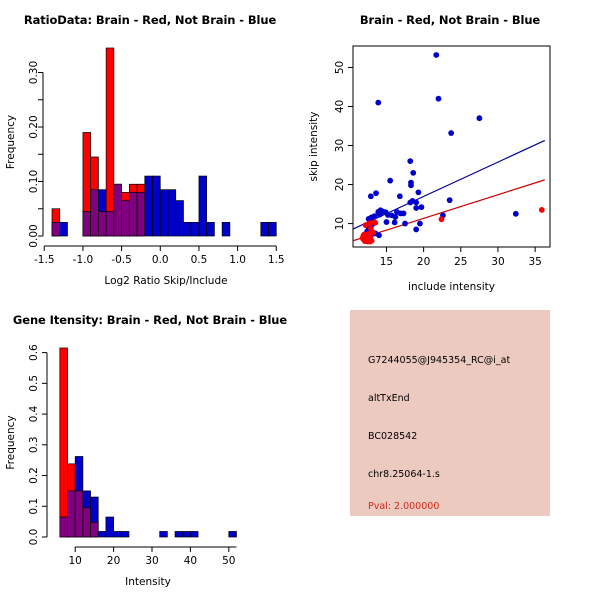 This screenshot has width=600, height=600. I want to click on x-axis-title: include intensity, so click(451, 287).